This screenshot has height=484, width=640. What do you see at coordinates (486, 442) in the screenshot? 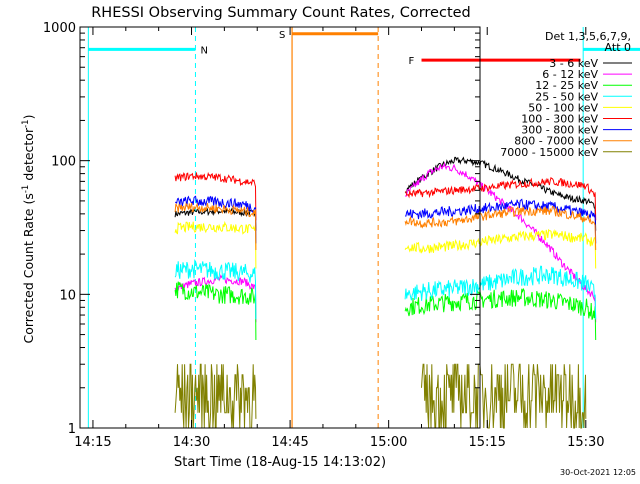
I see `x-tick-label: 15:15` at bounding box center [486, 442].